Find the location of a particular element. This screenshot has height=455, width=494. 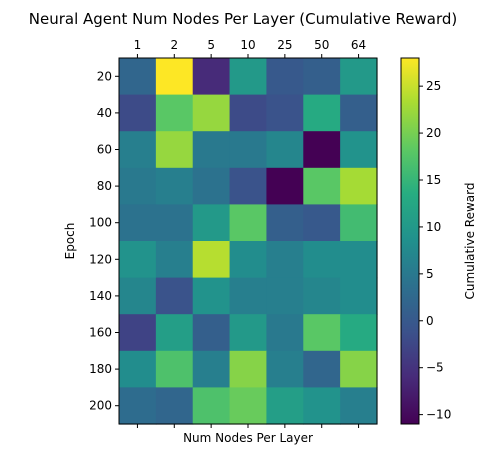

y-tick-label: 200 is located at coordinates (100, 406).